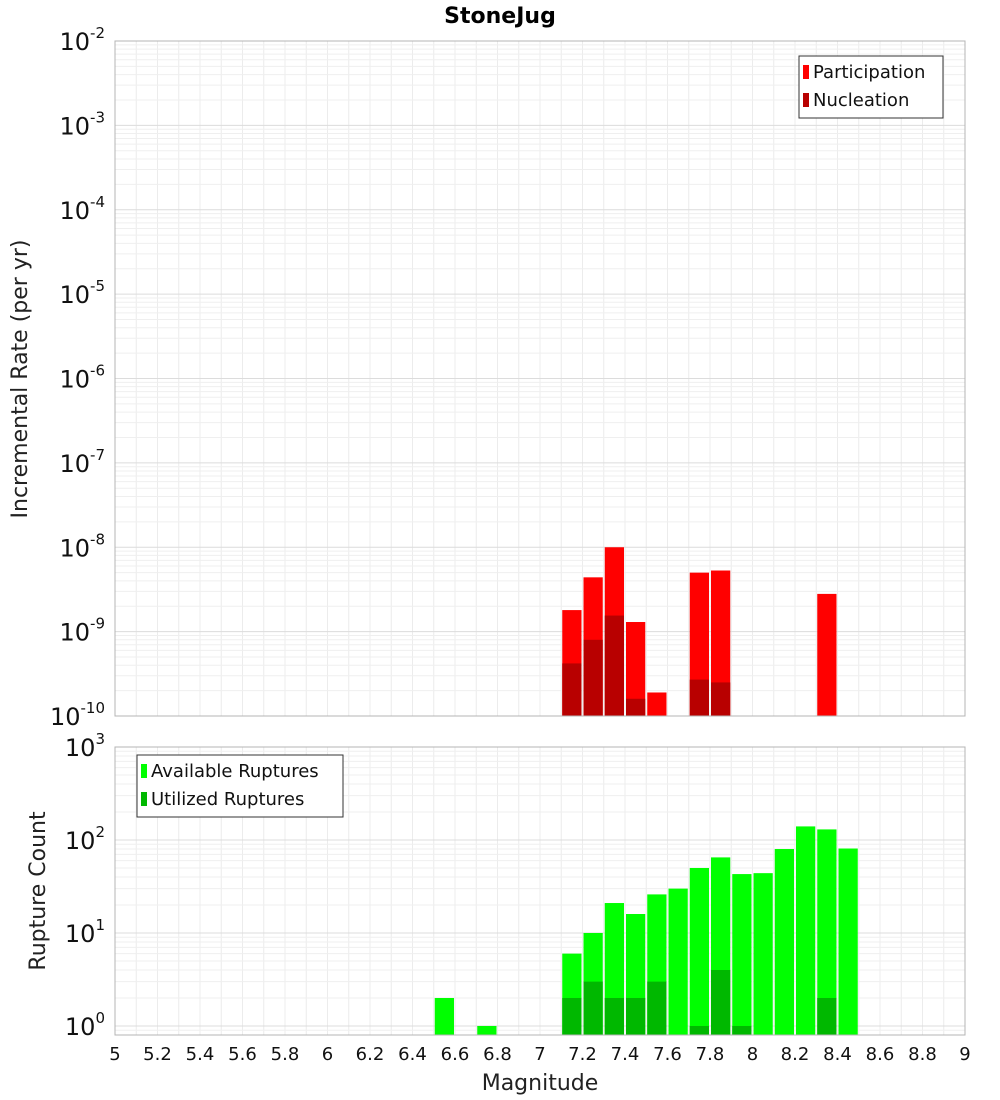 The image size is (1000, 1100). What do you see at coordinates (85, 1025) in the screenshot?
I see `y-tick-label: 10⁰` at bounding box center [85, 1025].